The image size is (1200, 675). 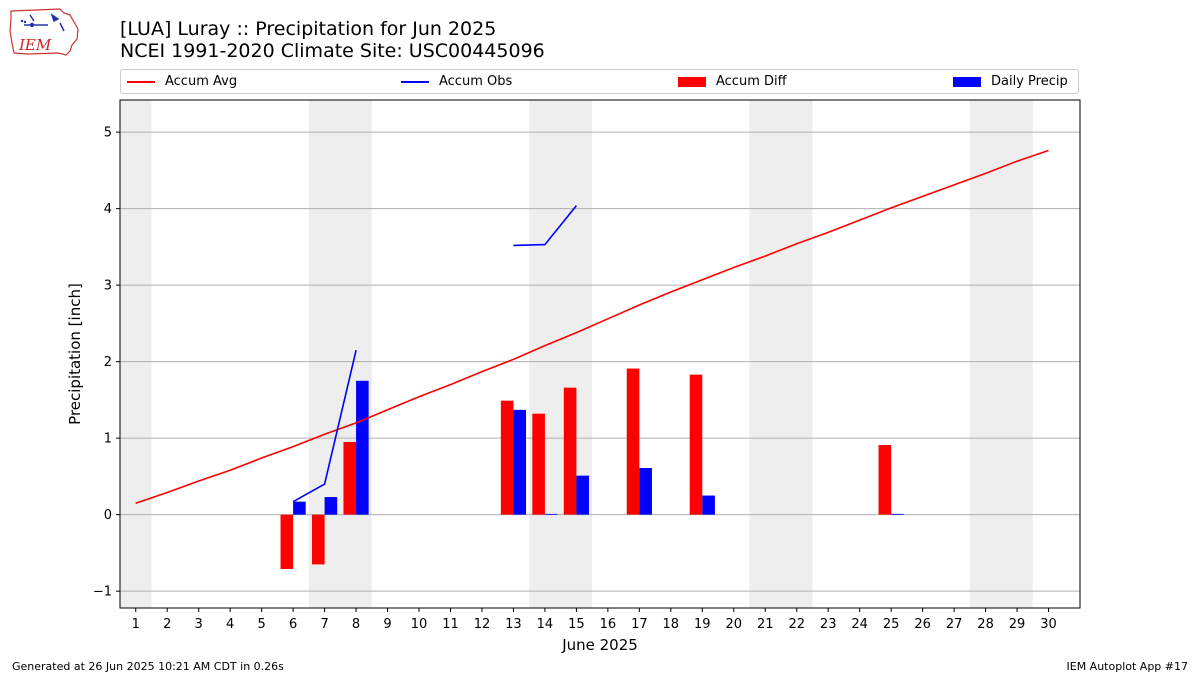 What do you see at coordinates (1048, 624) in the screenshot?
I see `x-tick-label: 30` at bounding box center [1048, 624].